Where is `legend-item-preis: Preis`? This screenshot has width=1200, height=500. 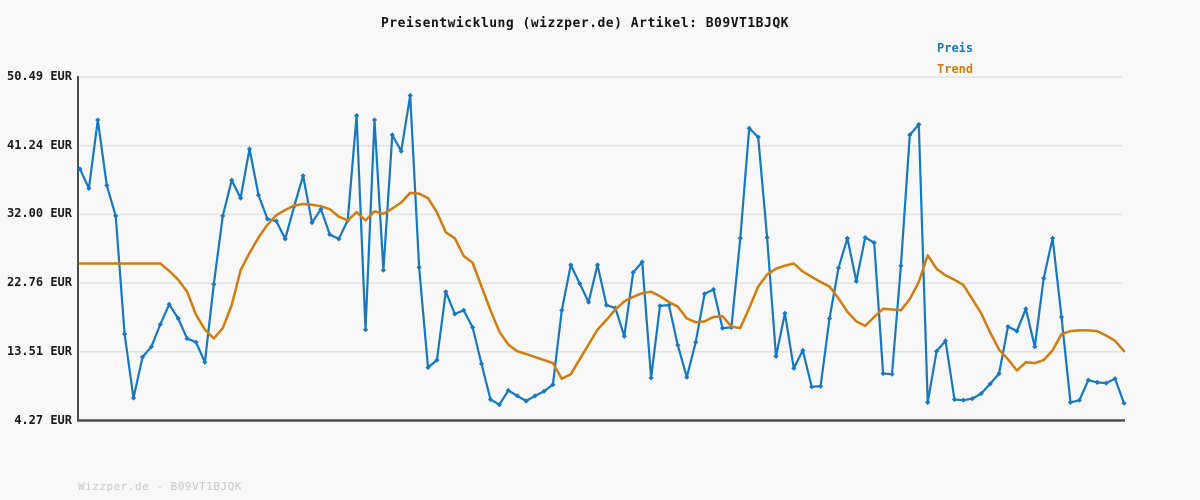 legend-item-preis: Preis is located at coordinates (955, 48).